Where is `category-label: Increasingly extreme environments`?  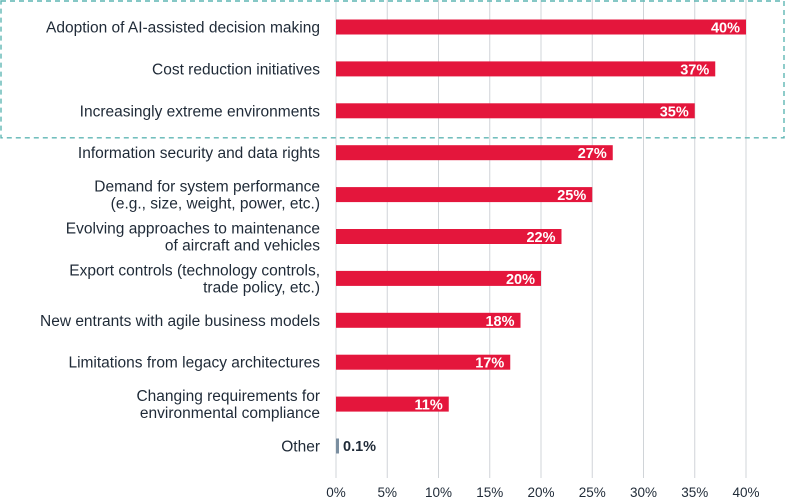
category-label: Increasingly extreme environments is located at coordinates (200, 111).